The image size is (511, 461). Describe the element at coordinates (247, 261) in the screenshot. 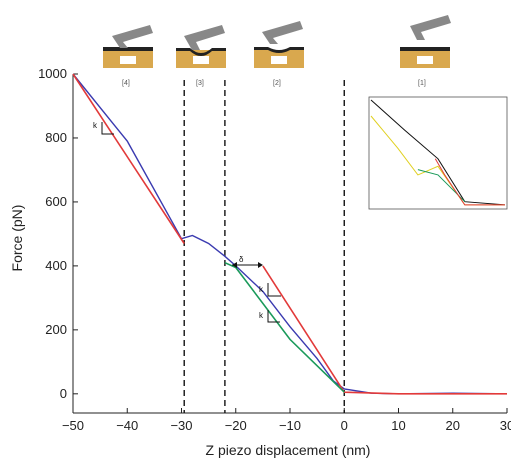

I see `delta-arrow: δ` at that location.